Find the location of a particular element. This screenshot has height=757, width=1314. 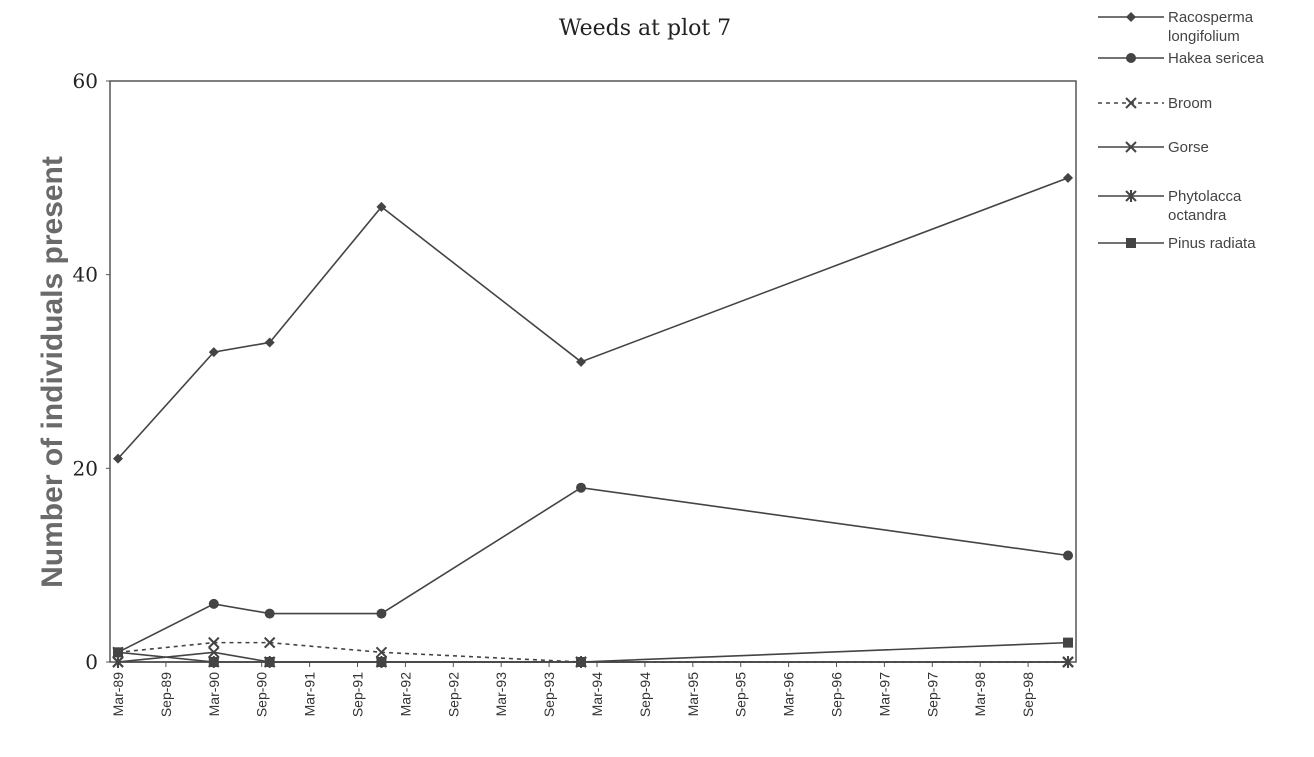

legend-label: Phytolacca is located at coordinates (1205, 196).